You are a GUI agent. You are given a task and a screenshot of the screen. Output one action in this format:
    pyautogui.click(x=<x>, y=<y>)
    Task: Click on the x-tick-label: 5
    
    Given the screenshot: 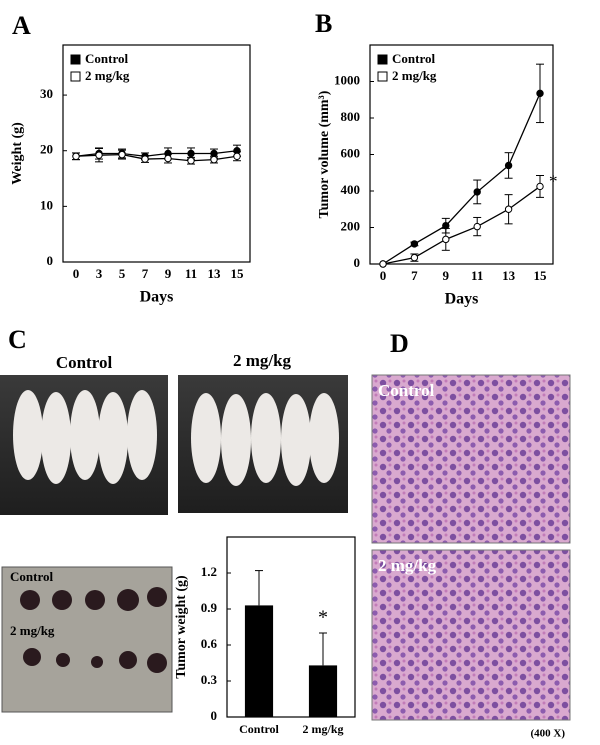 What is the action you would take?
    pyautogui.click(x=122, y=273)
    